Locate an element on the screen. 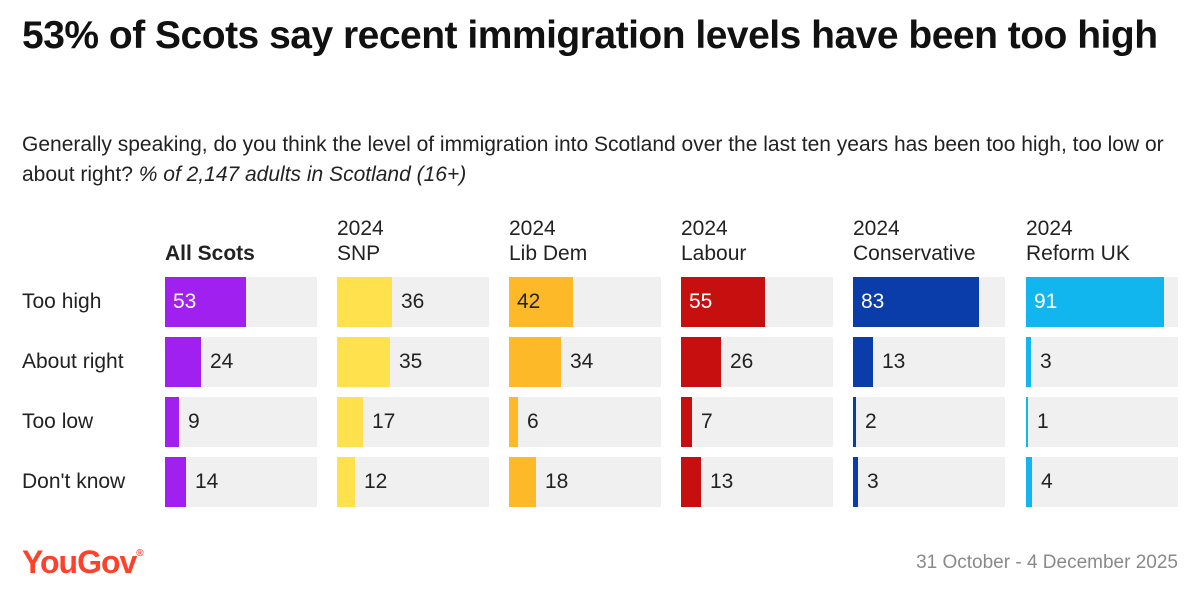 The height and width of the screenshot is (602, 1200). bar-labour-too-low is located at coordinates (686, 422).